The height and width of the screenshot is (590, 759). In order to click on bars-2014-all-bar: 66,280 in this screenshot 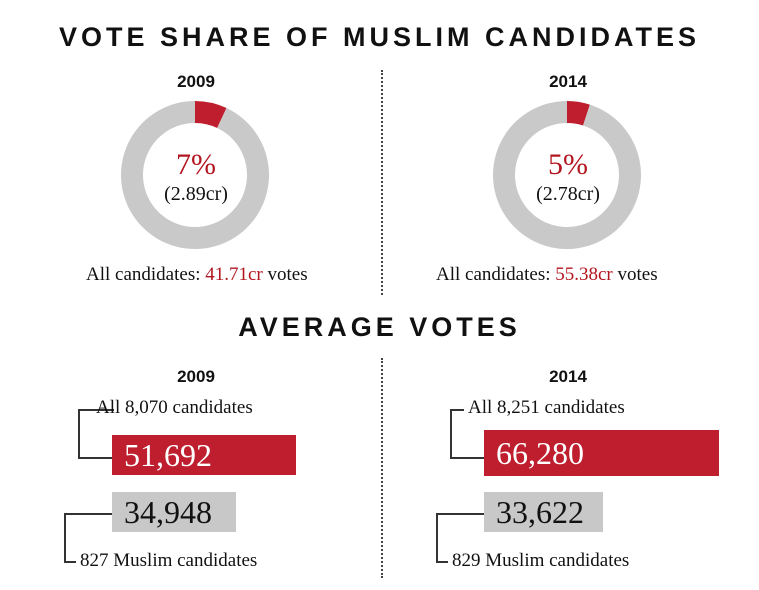, I will do `click(601, 453)`.